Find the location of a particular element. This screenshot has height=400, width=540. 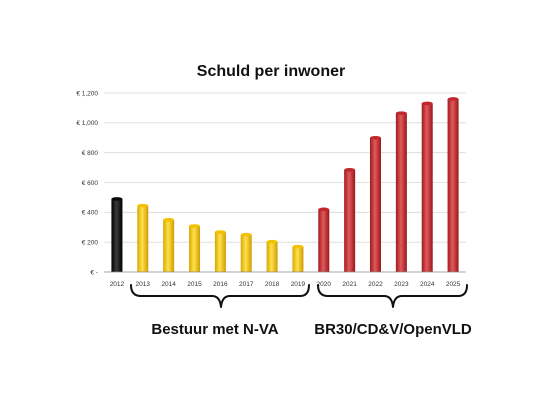

x-tick-label: 2016 is located at coordinates (220, 284).